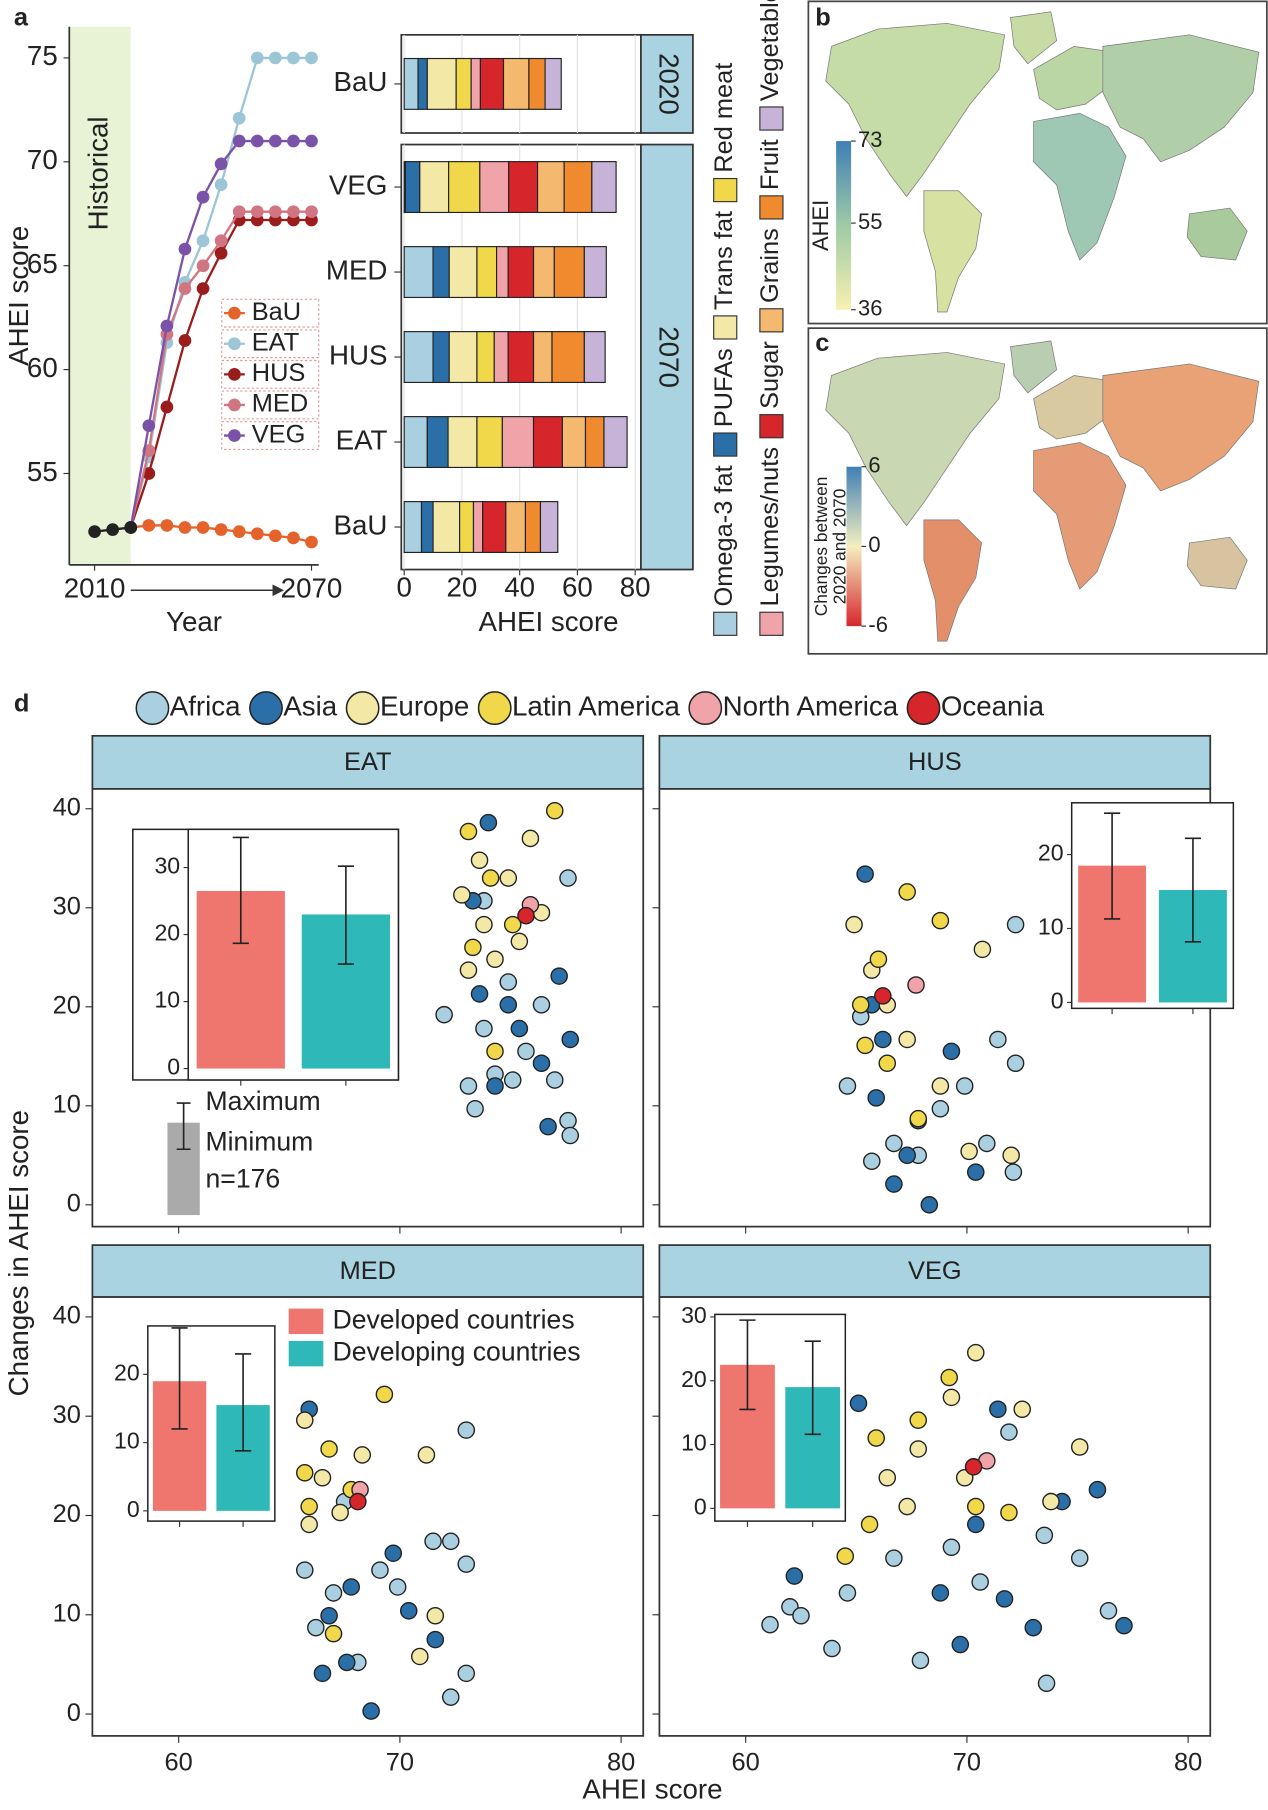 This screenshot has height=1810, width=1268. Describe the element at coordinates (357, 269) in the screenshot. I see `category-label: MED` at that location.